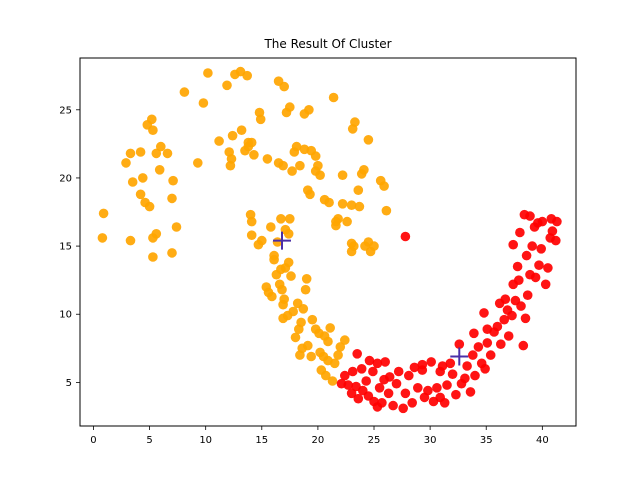  I want to click on x-tick-label: 20, so click(318, 440).